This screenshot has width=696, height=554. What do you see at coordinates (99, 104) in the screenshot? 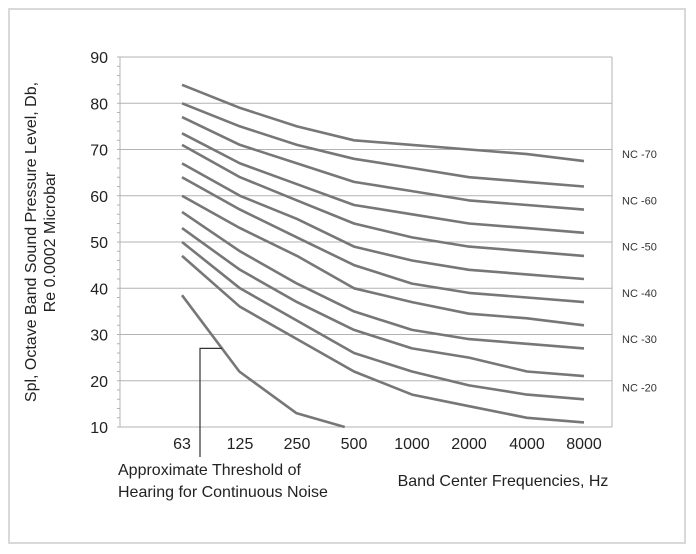
I see `y-tick-label: 80` at bounding box center [99, 104].